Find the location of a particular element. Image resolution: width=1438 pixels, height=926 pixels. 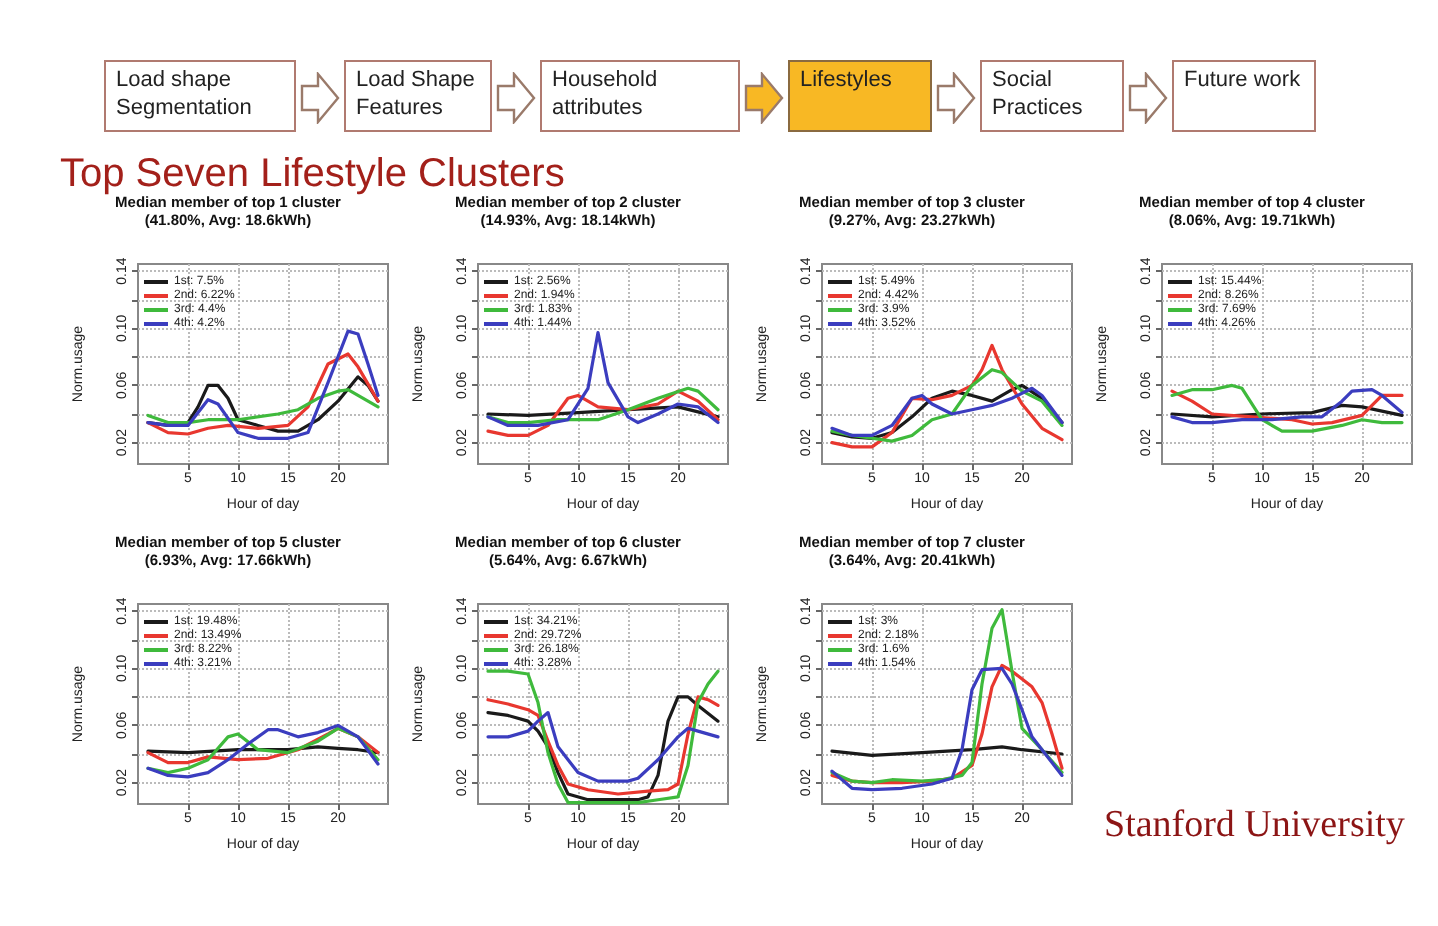

text: Load shape Segmentation is located at coordinates (200, 96).